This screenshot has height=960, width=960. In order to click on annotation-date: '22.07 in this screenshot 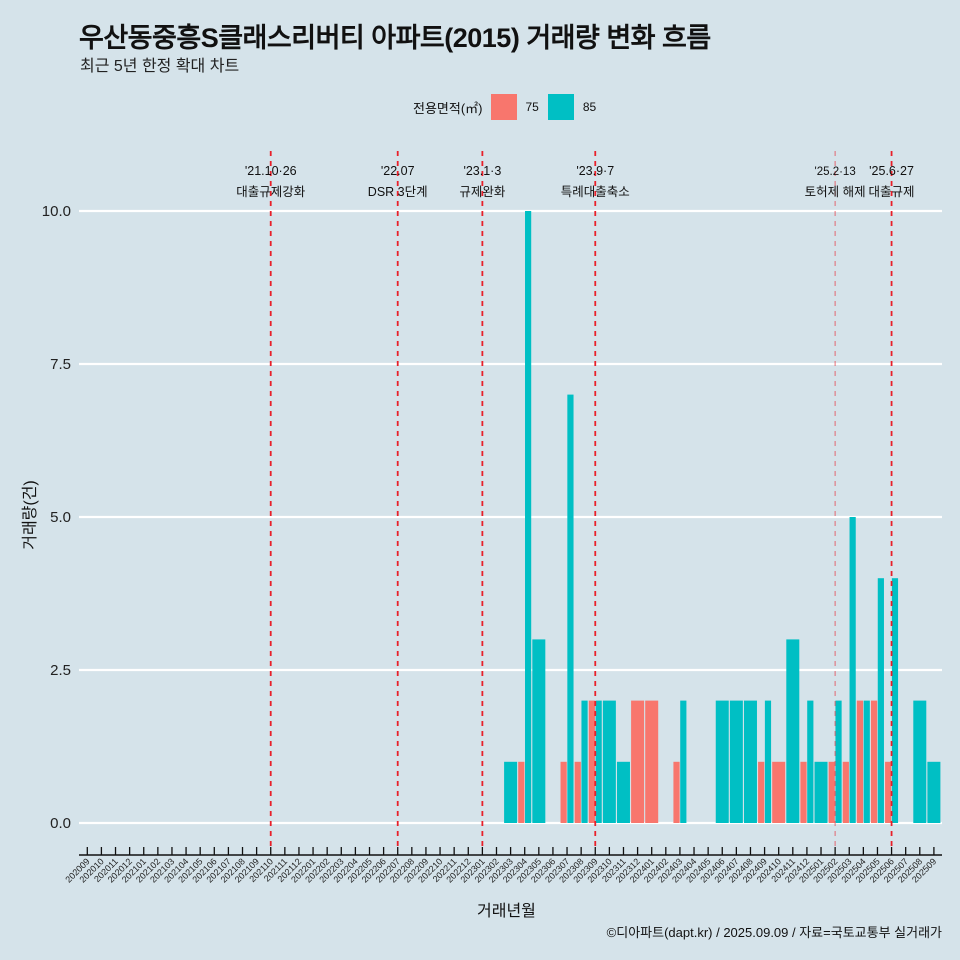, I will do `click(398, 171)`.